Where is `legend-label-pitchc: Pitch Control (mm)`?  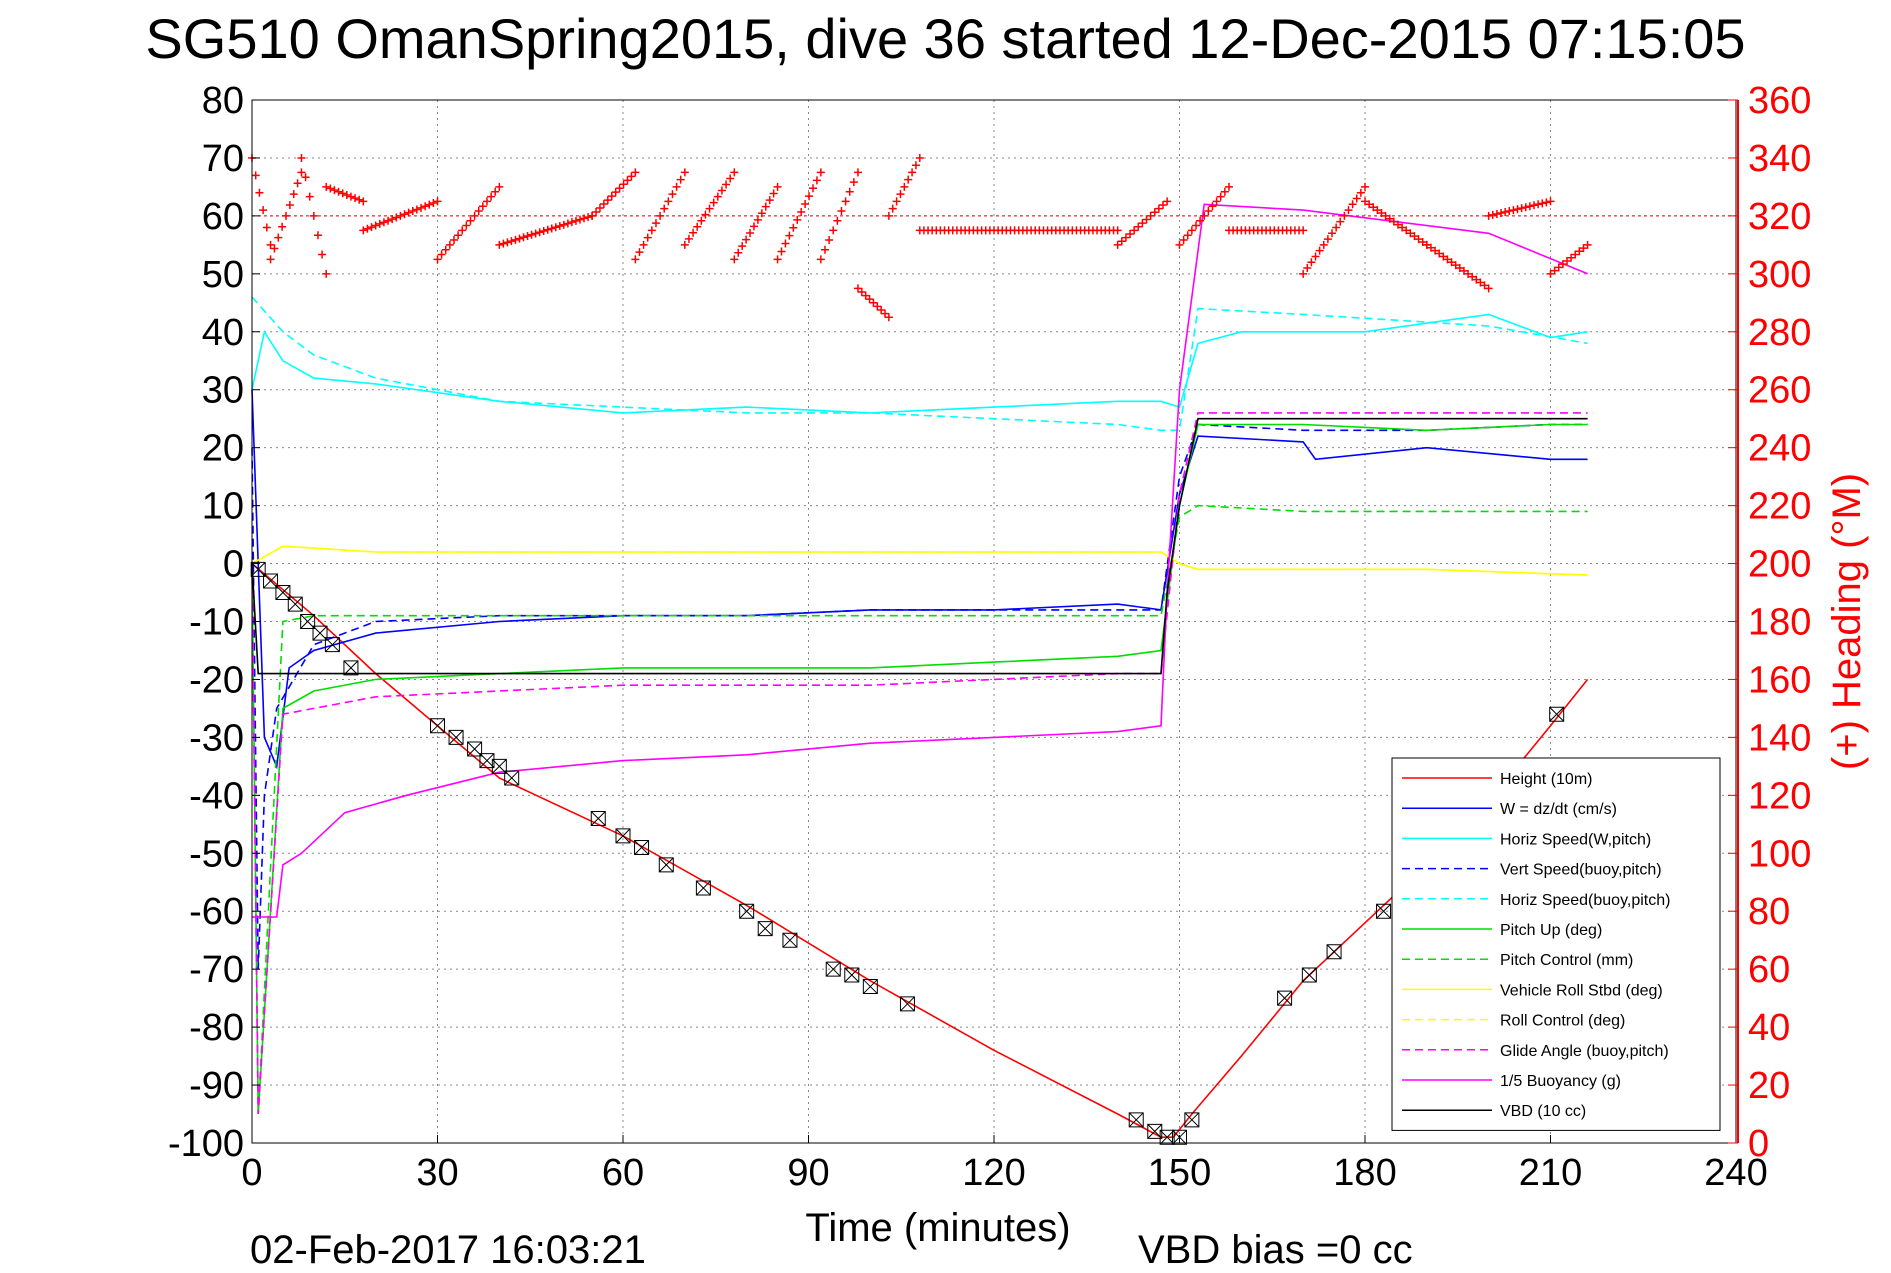
legend-label-pitchc: Pitch Control (mm) is located at coordinates (1566, 960).